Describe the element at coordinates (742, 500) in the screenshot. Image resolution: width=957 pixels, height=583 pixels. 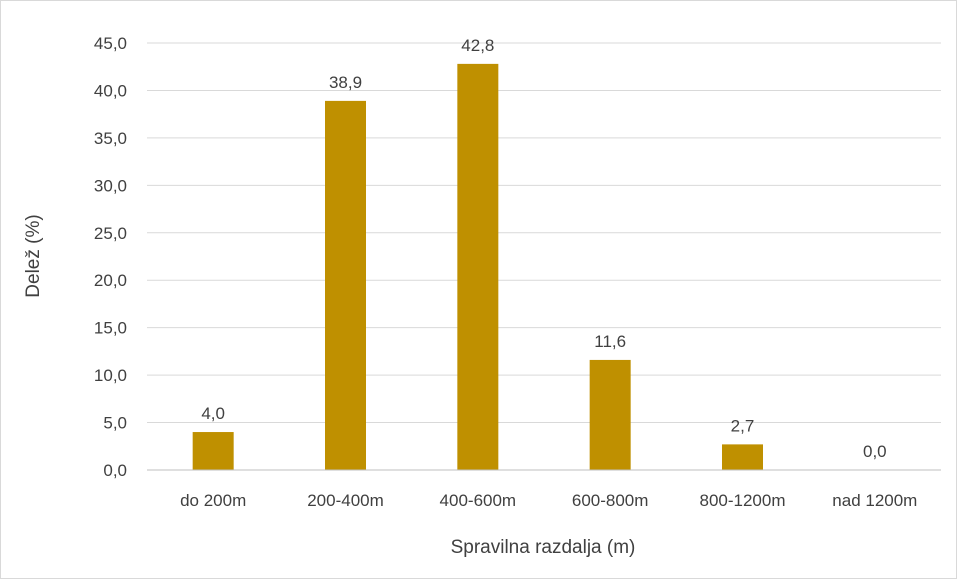
I see `x-tick-label: 800-1200m` at that location.